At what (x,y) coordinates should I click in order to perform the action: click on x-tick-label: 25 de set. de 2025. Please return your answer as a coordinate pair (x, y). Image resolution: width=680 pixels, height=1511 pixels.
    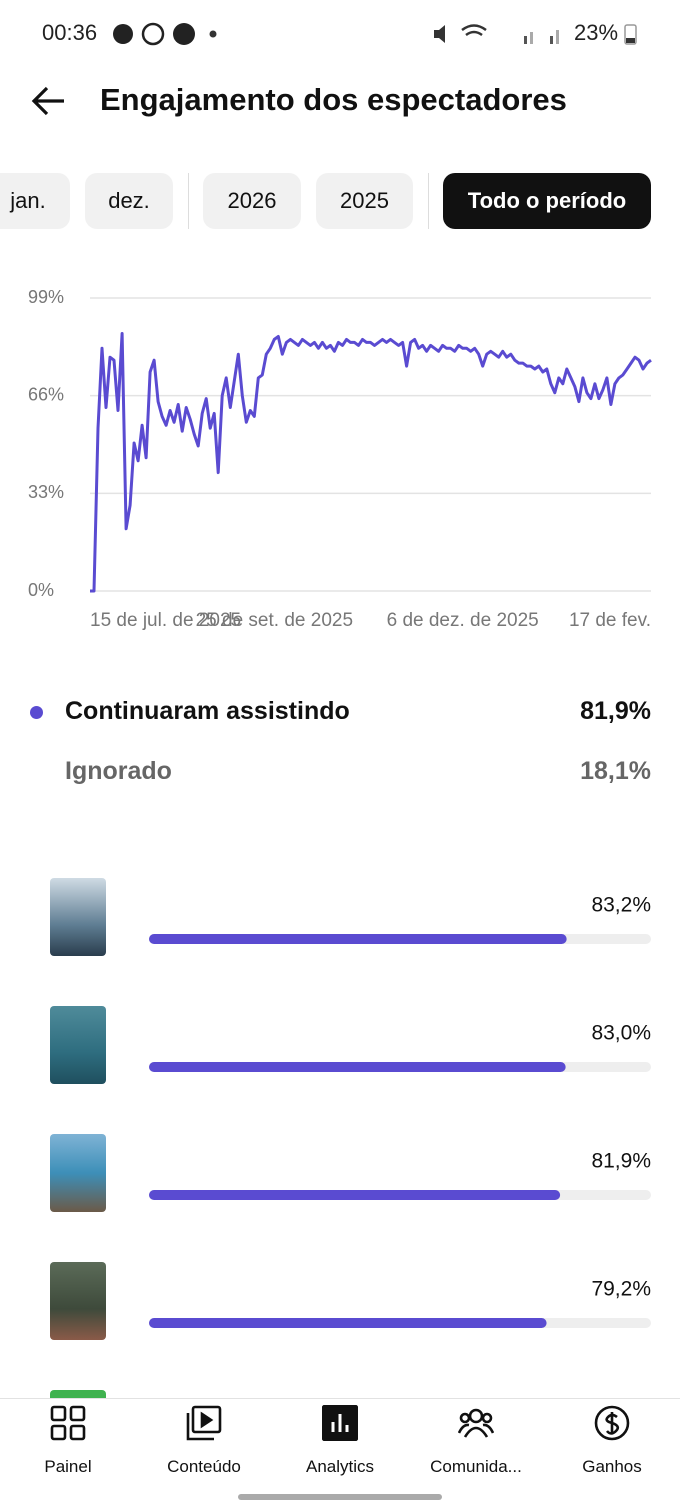
    Looking at the image, I should click on (274, 620).